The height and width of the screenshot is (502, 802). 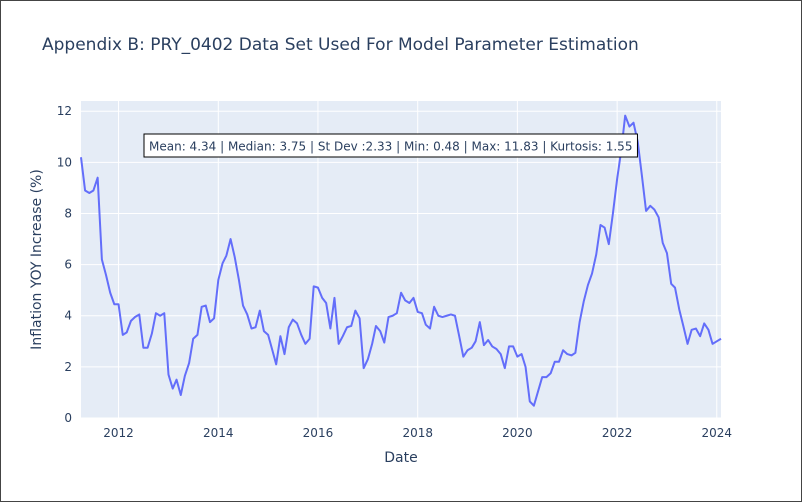 I want to click on x-tick-label: 2014, so click(x=218, y=433).